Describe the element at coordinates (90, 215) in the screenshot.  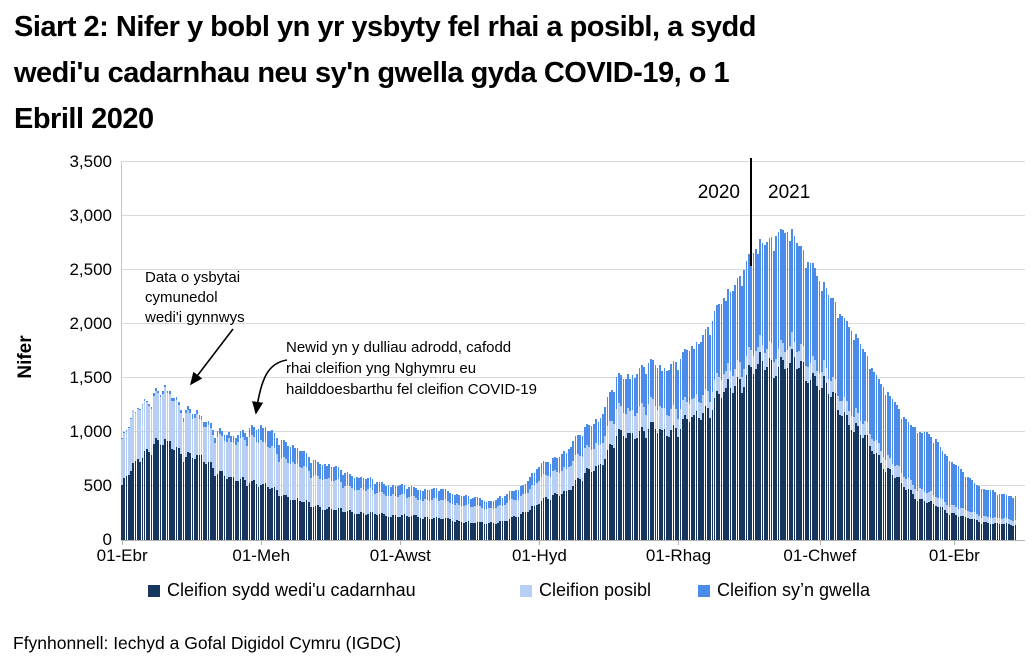
I see `y-tick-label: 3,000` at that location.